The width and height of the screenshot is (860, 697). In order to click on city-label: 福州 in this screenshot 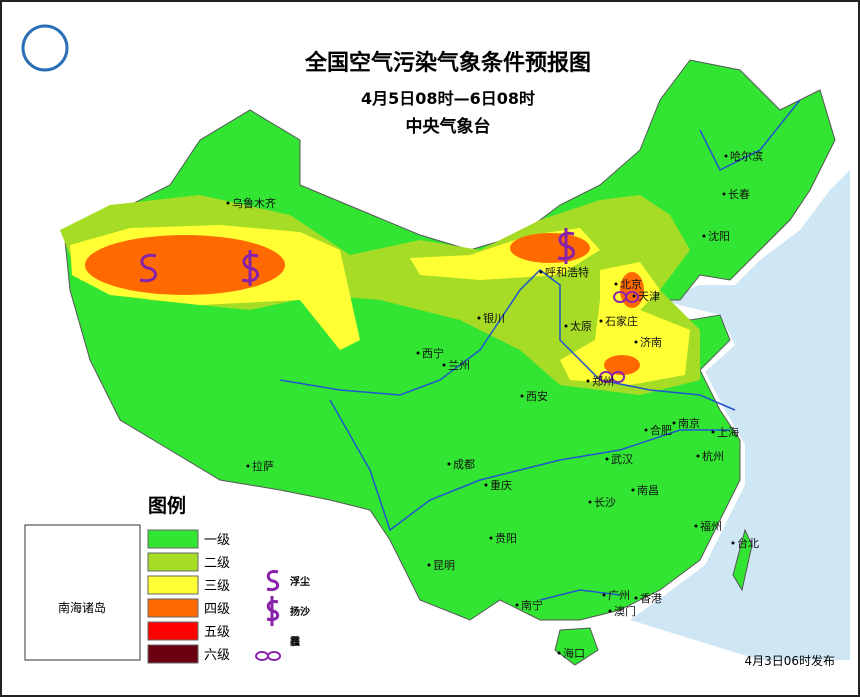, I will do `click(711, 526)`.